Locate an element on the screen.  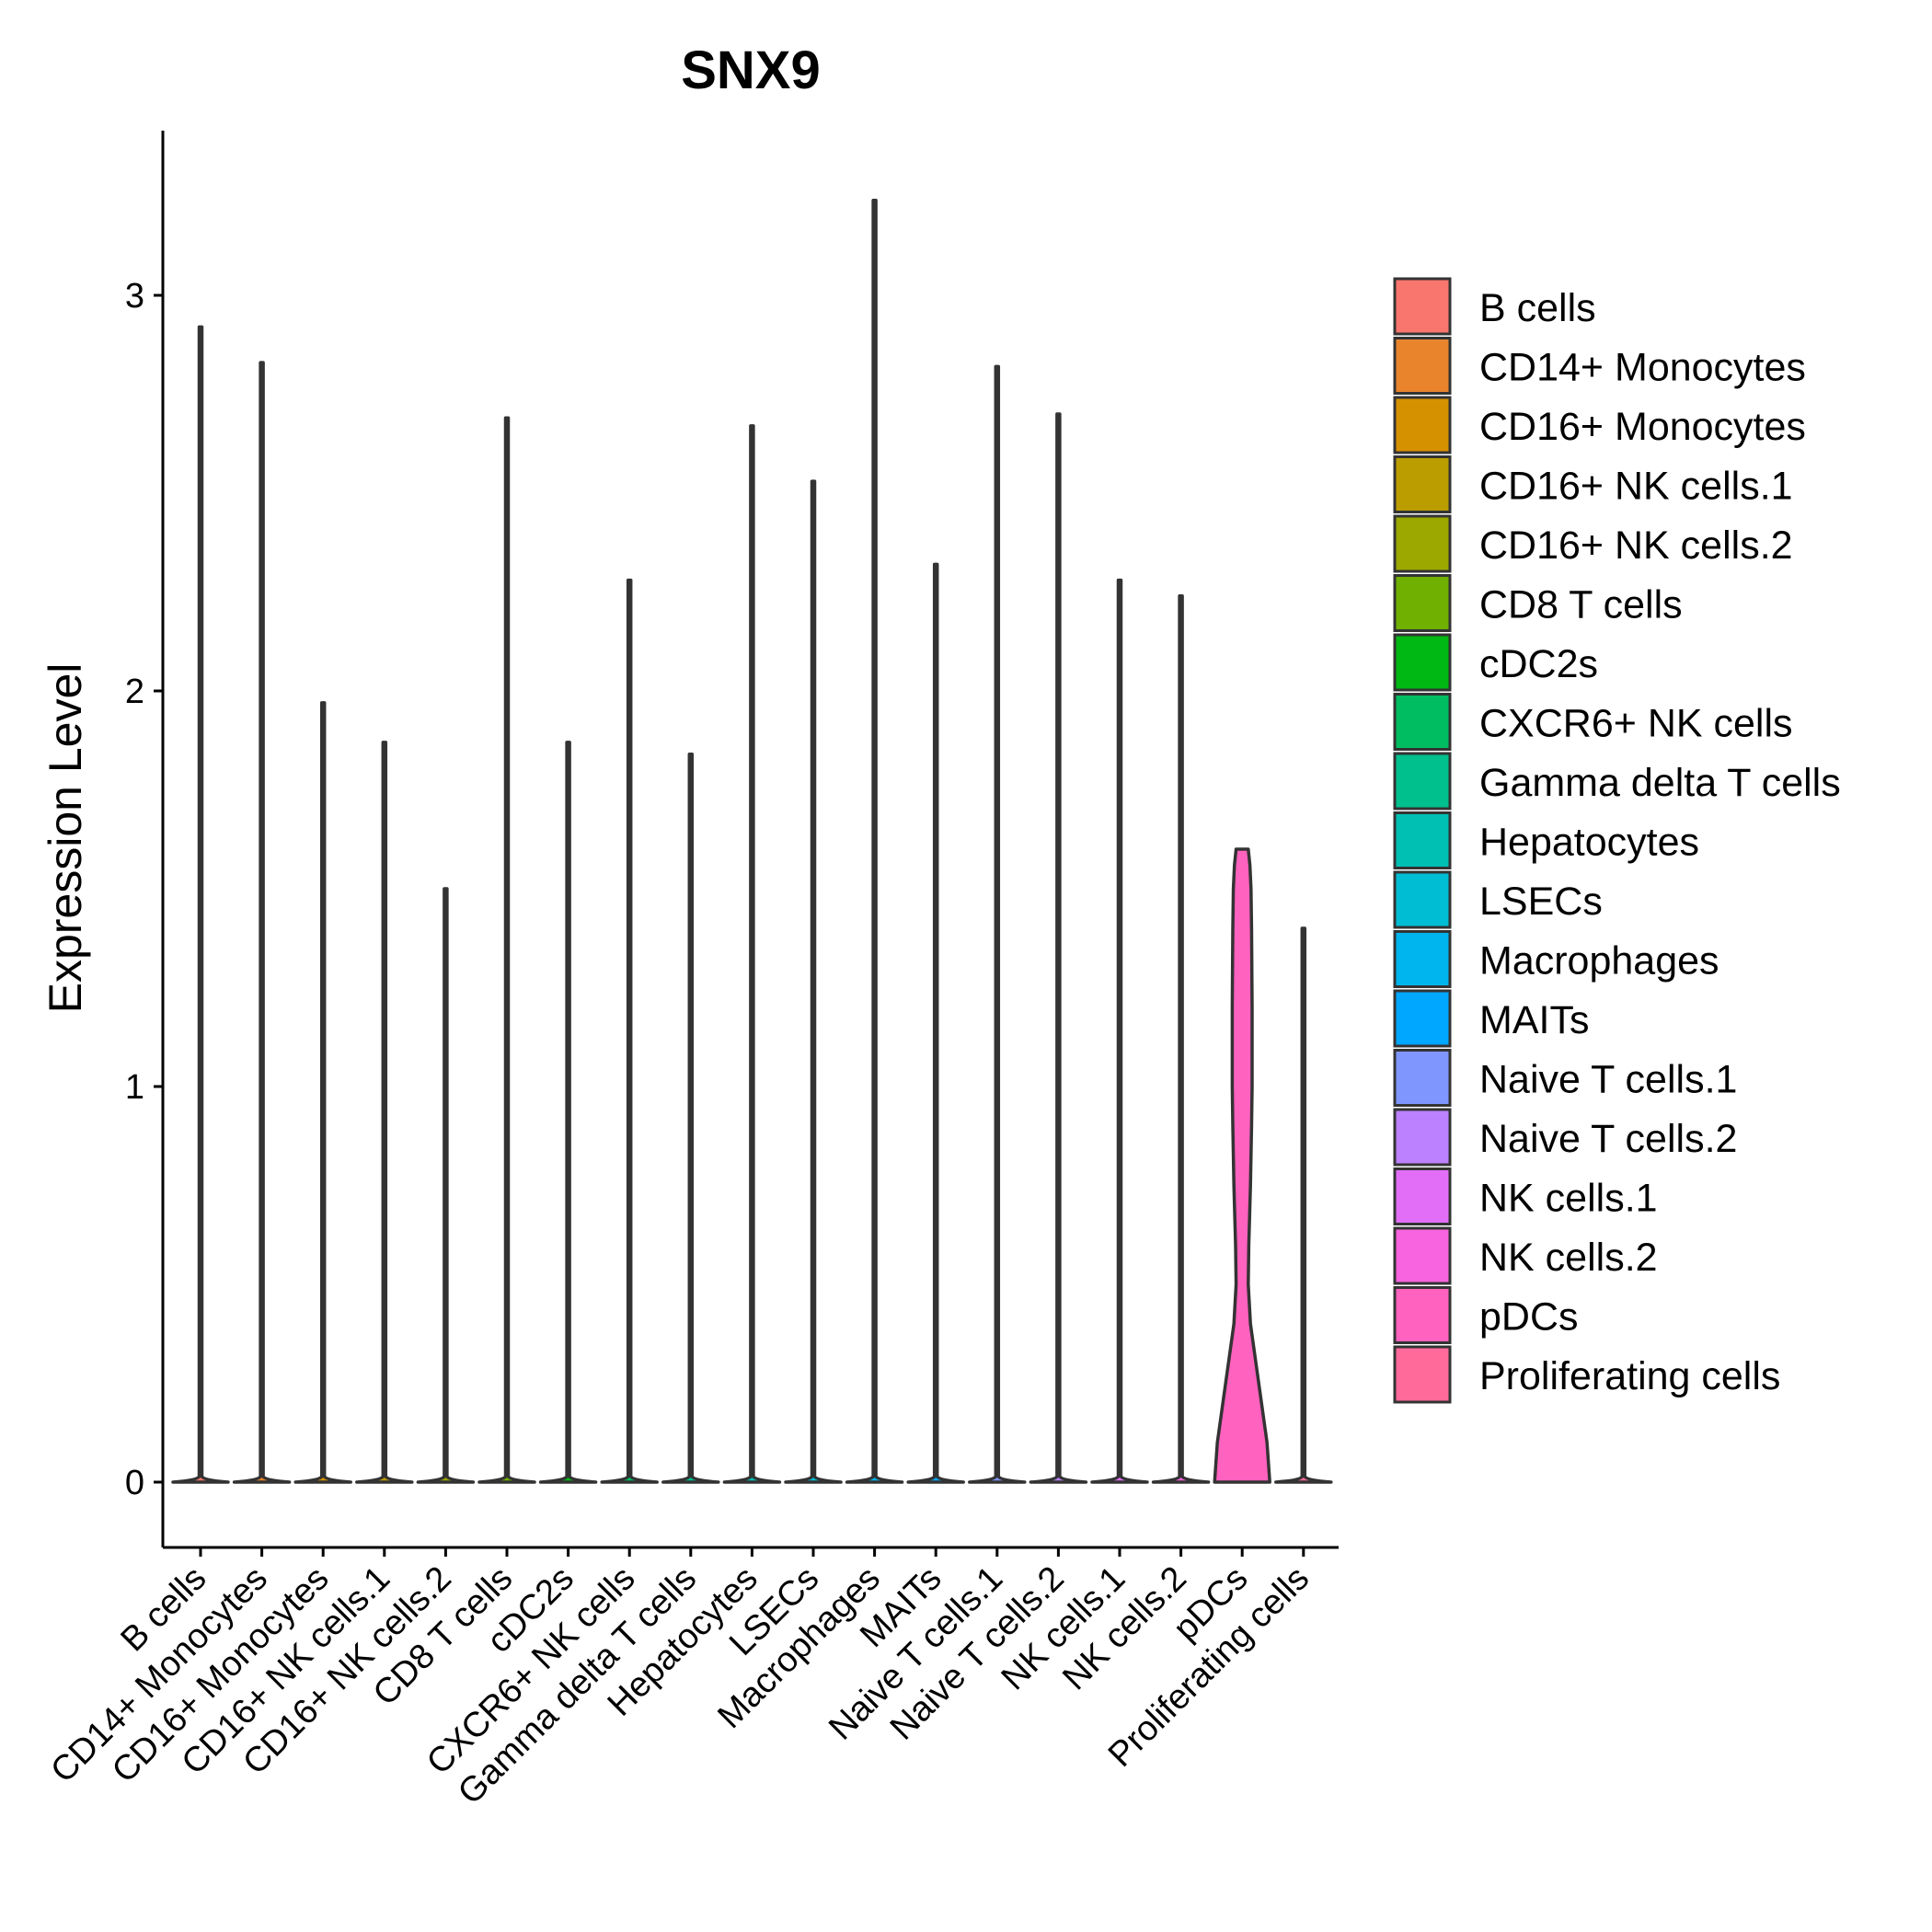
legend-label: LSECs is located at coordinates (1541, 902).